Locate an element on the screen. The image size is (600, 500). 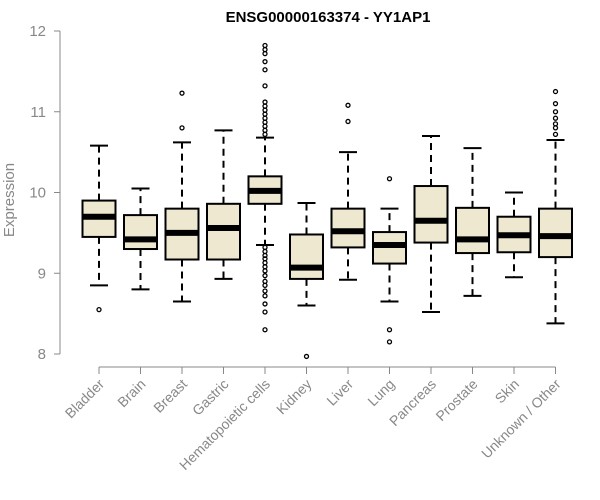
chart-title: ENSG00000163374 - YY1AP1 is located at coordinates (328, 17).